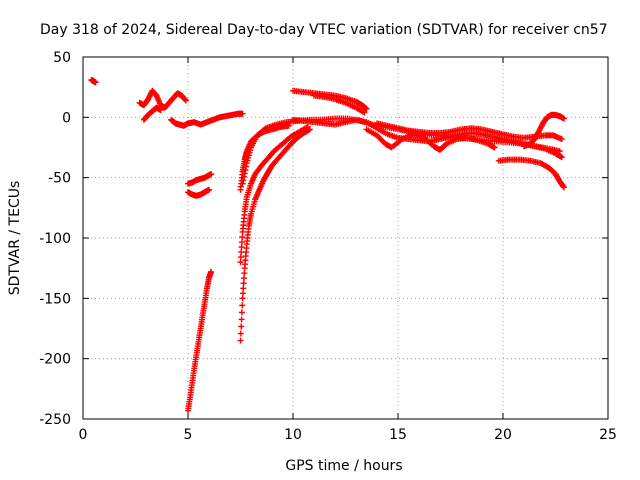 The width and height of the screenshot is (640, 480). Describe the element at coordinates (293, 435) in the screenshot. I see `x-tick-label: 10` at that location.